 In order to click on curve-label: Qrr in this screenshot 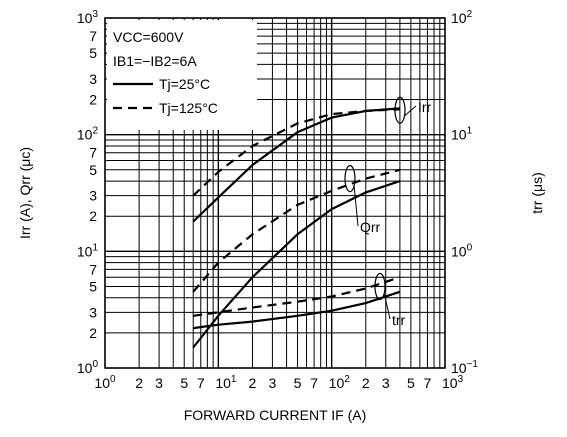, I will do `click(370, 227)`.